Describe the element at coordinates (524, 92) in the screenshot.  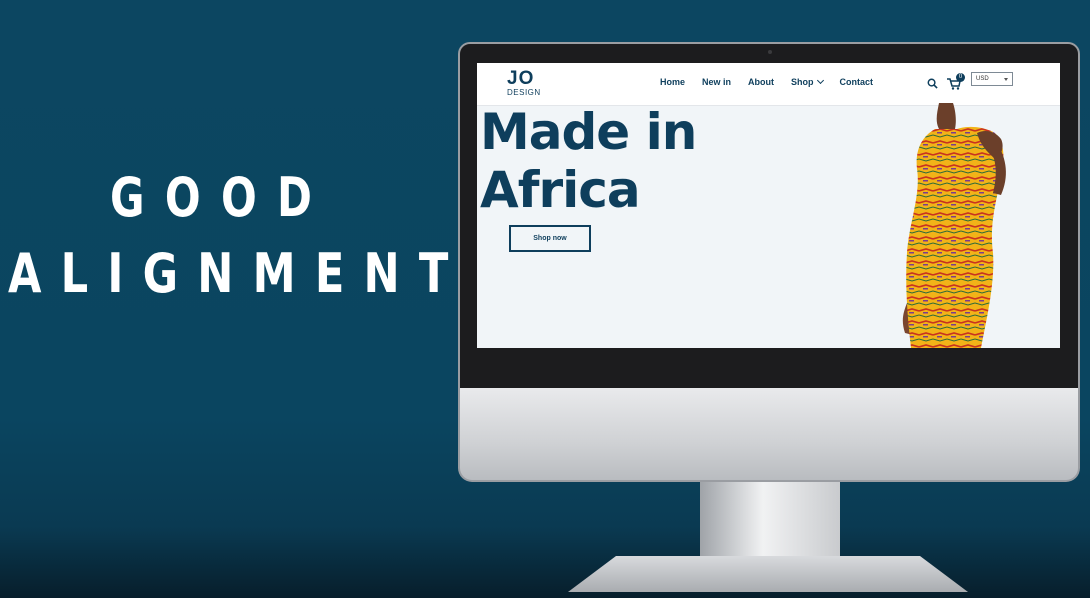
I see `logo-sub: DESIGN` at that location.